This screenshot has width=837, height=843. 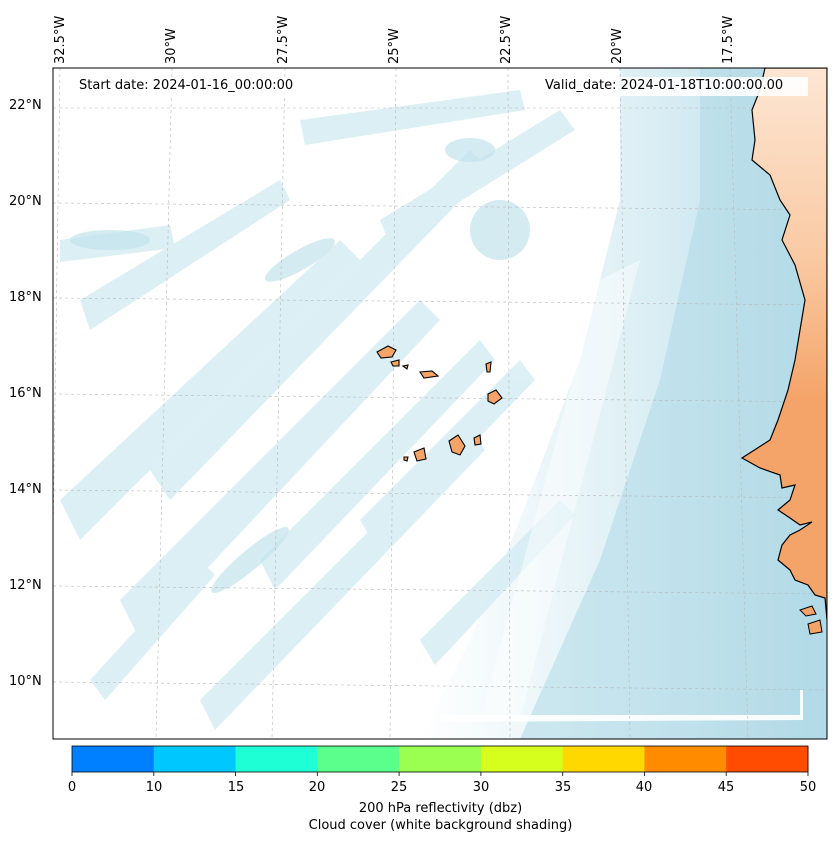 What do you see at coordinates (25, 681) in the screenshot?
I see `lat-label-10n: 10°N` at bounding box center [25, 681].